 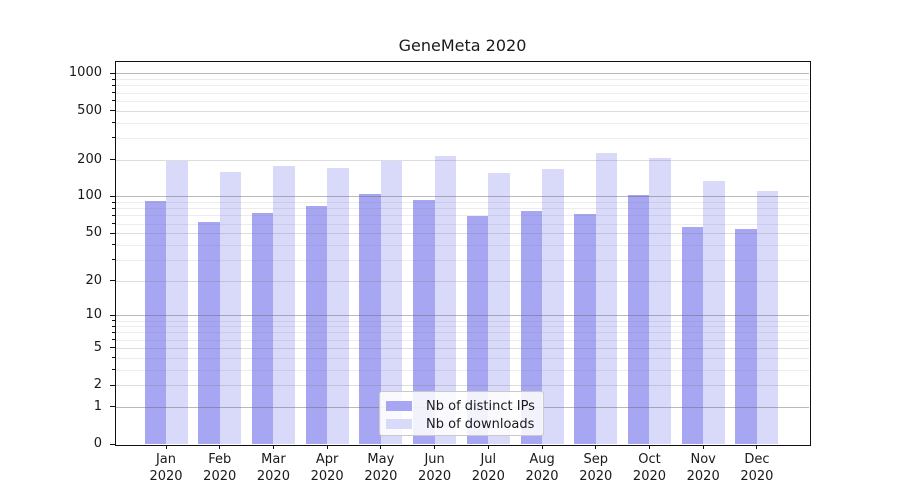 I want to click on x-tick-label-dec: Dec 2020, so click(x=757, y=468).